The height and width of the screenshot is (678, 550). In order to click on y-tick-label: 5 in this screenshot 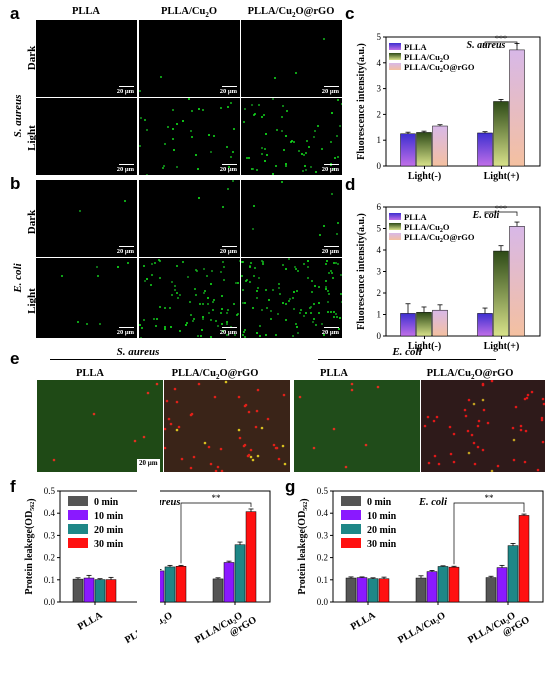, I will do `click(379, 37)`.